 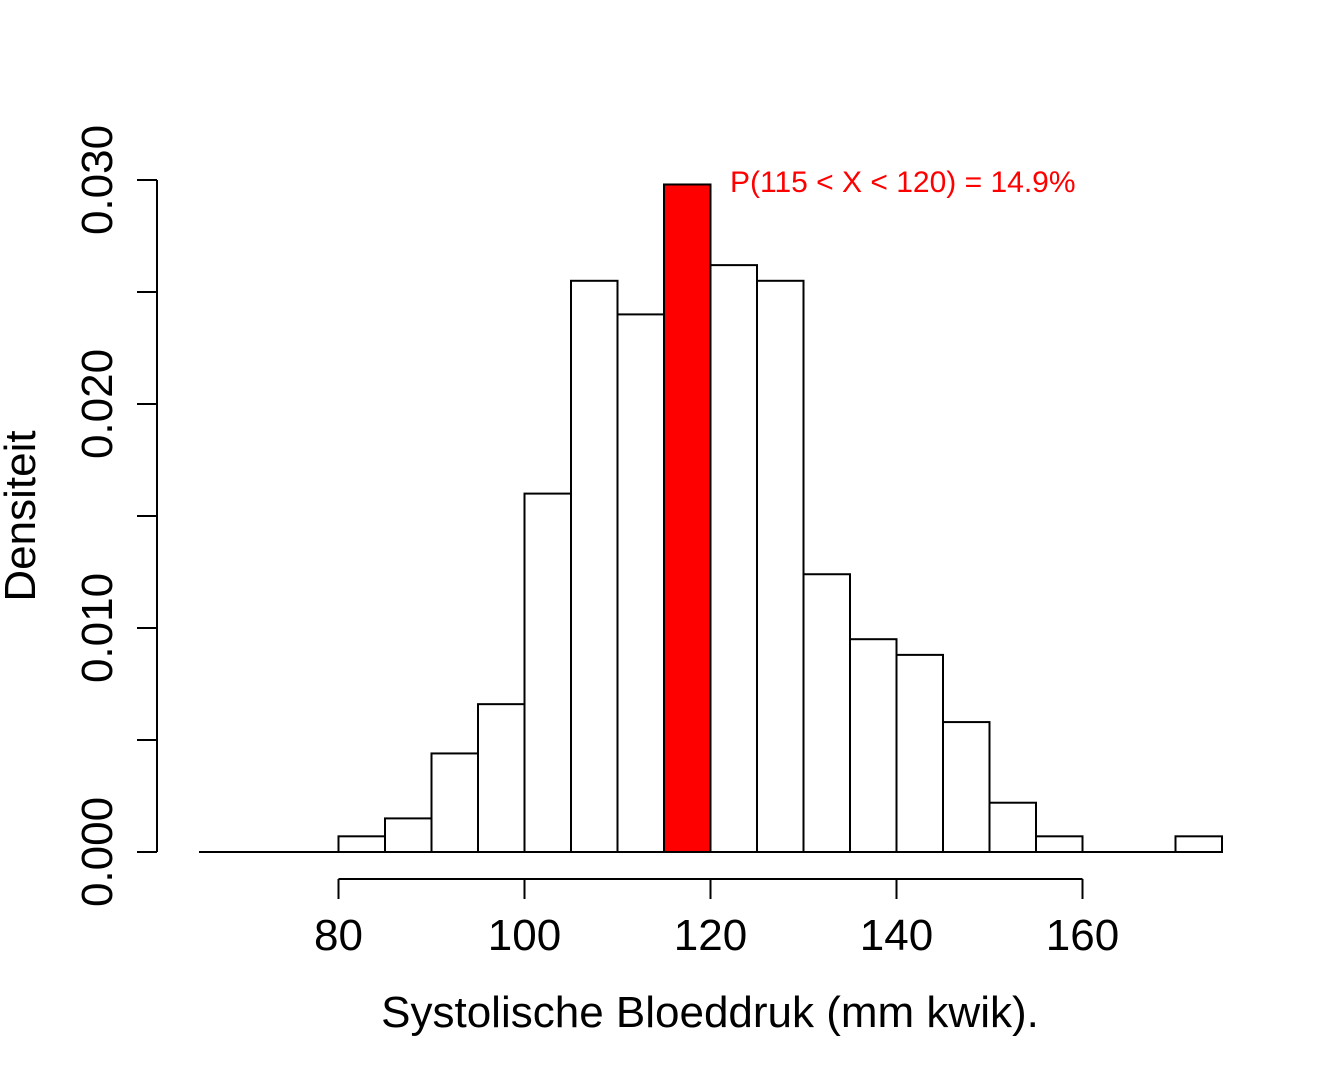 What do you see at coordinates (115, 516) in the screenshot?
I see `y-axis: 0.000 0.010 0.020 0.030` at bounding box center [115, 516].